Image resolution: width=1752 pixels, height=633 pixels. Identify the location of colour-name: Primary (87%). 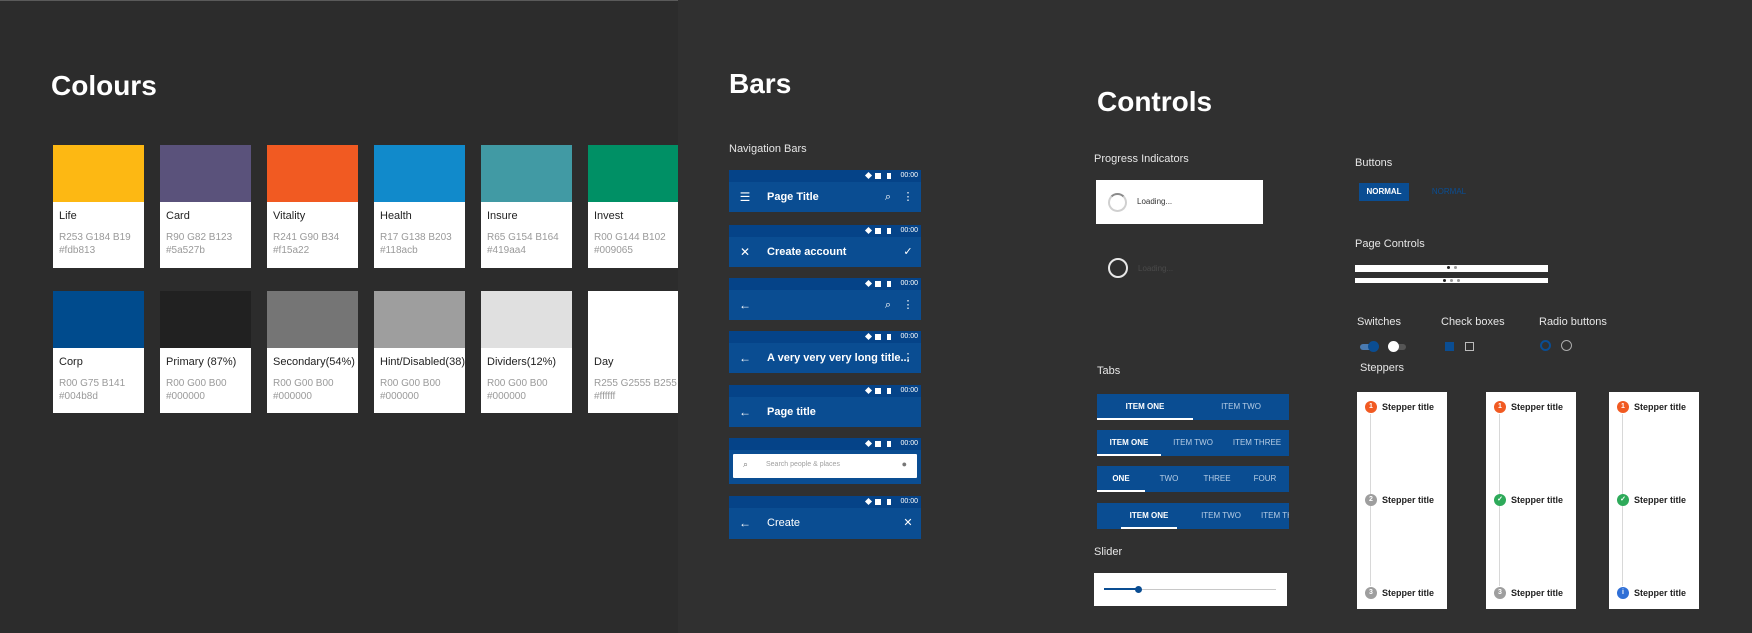
(201, 362).